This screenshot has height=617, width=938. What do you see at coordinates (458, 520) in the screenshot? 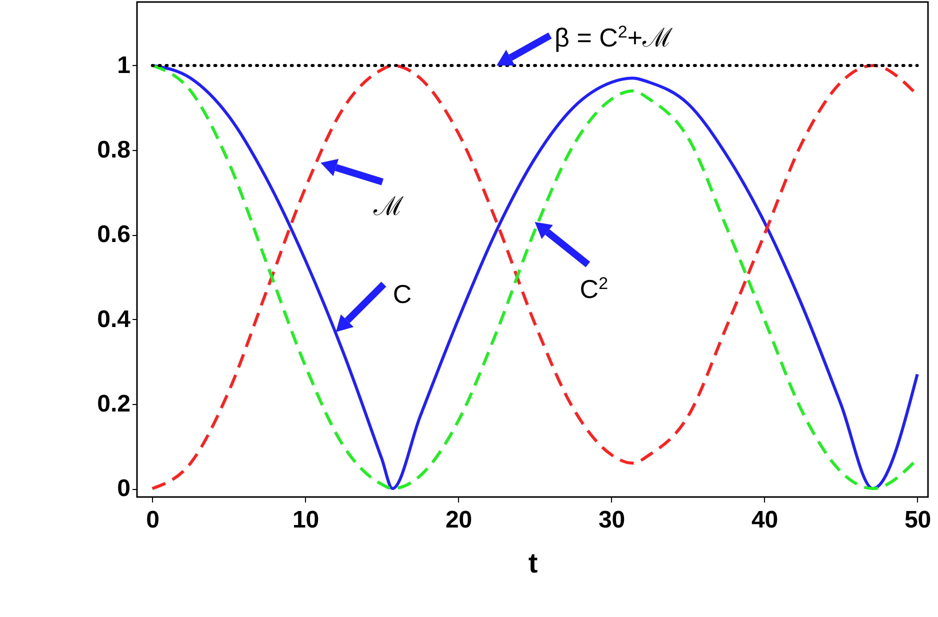
I see `x-tick-label: 20` at bounding box center [458, 520].